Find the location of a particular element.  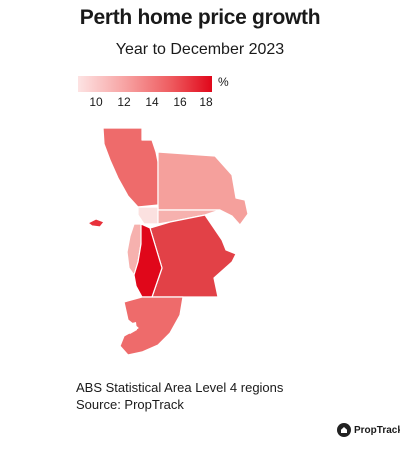

brand-label: PropTrack is located at coordinates (377, 430).